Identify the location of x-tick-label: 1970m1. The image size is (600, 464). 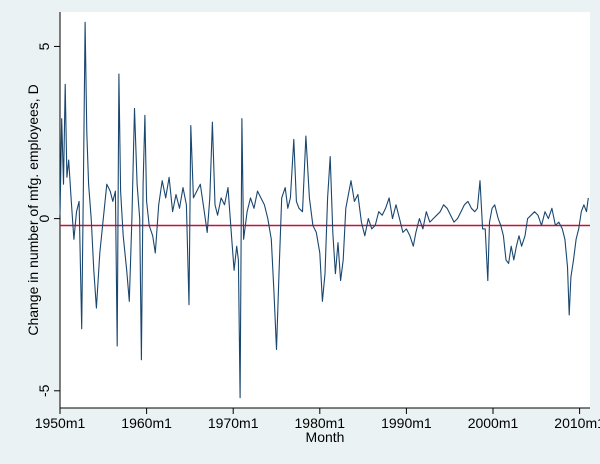
(233, 423).